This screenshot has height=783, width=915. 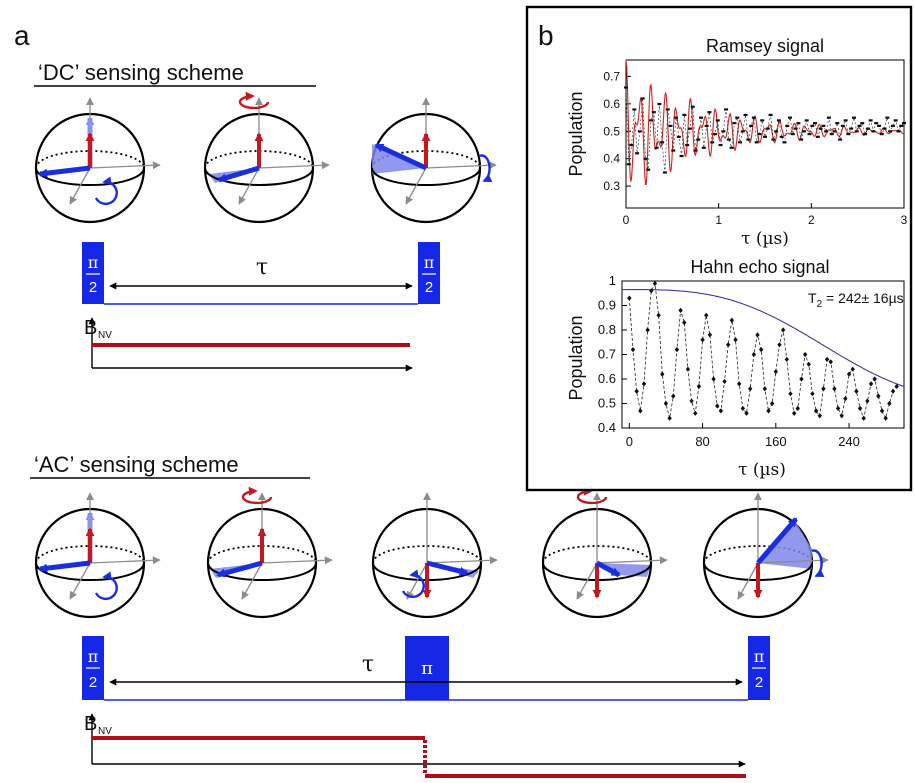 I want to click on dc-pulse-sequence: π 2 π 2 τ, so click(x=261, y=273).